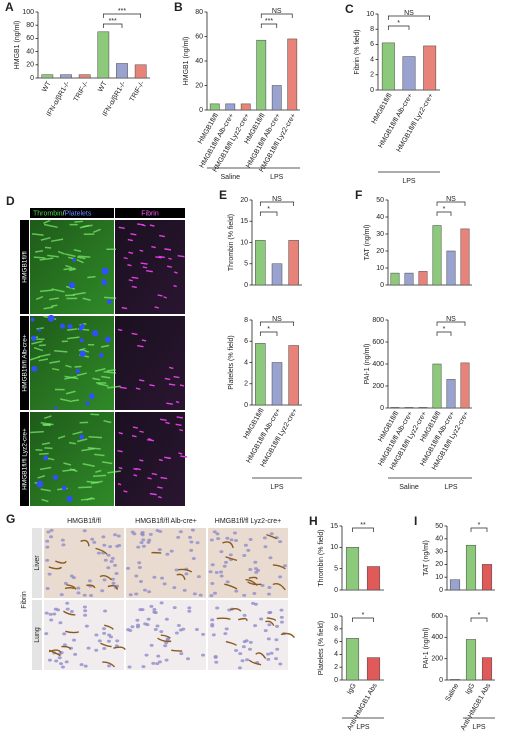  Describe the element at coordinates (363, 615) in the screenshot. I see `sig-label: *` at that location.